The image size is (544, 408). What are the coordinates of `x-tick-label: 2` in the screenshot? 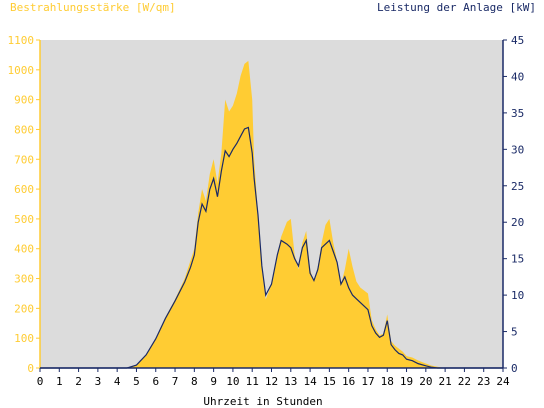 It's located at (78, 381).